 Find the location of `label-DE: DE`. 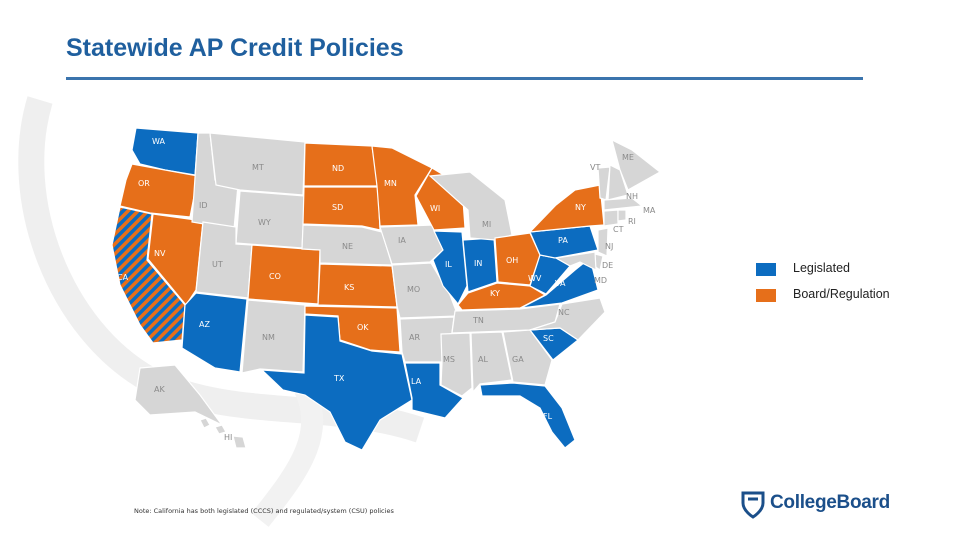

label-DE: DE is located at coordinates (607, 265).